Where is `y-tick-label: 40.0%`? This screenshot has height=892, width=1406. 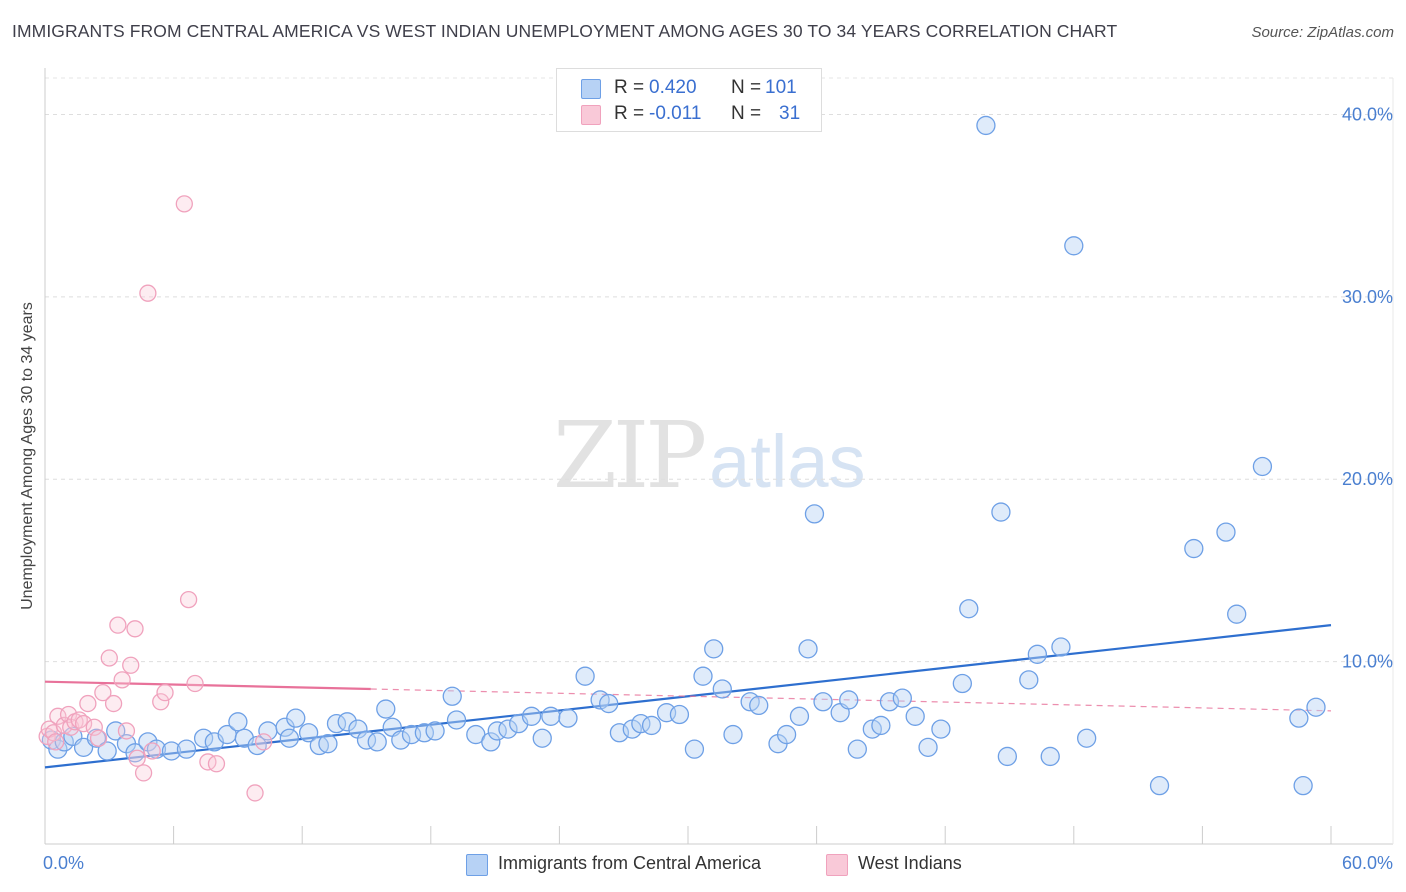 y-tick-label: 40.0% is located at coordinates (1367, 114).